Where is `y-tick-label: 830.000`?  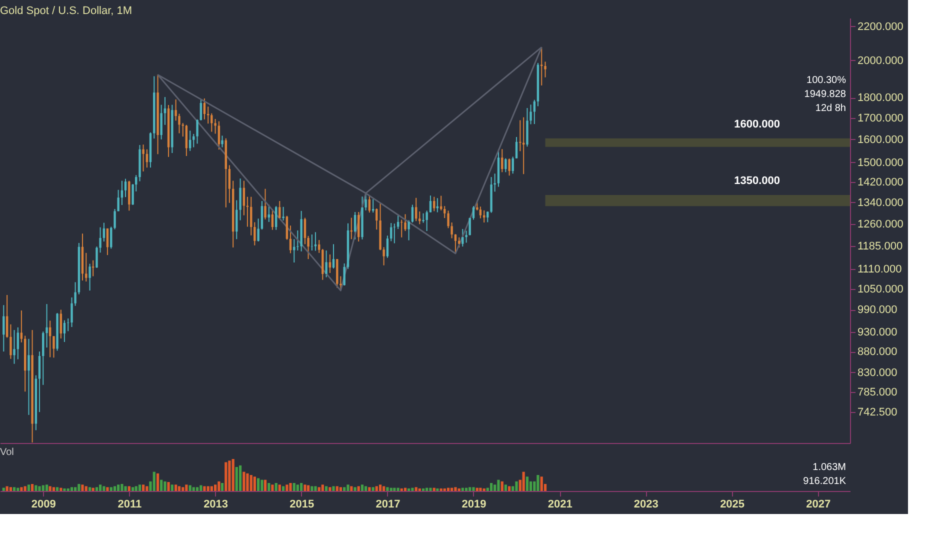
y-tick-label: 830.000 is located at coordinates (878, 372).